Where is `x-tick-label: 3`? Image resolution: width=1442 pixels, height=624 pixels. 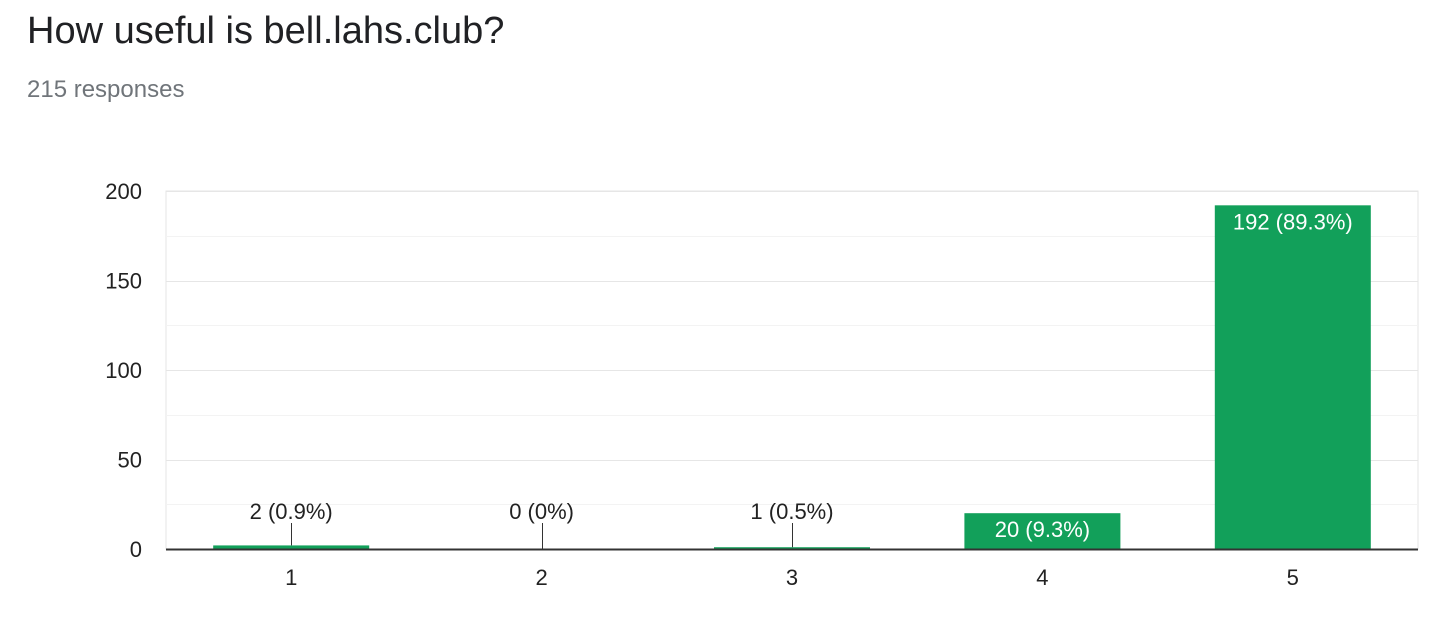
x-tick-label: 3 is located at coordinates (792, 577).